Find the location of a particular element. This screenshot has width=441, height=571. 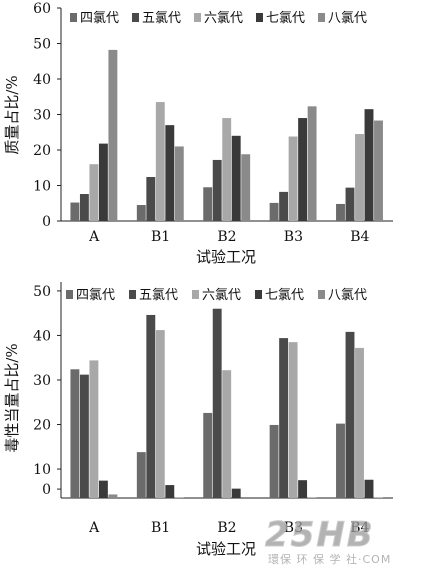

chart2-y-axis-label: 毒性当量占比/% is located at coordinates (12, 397).